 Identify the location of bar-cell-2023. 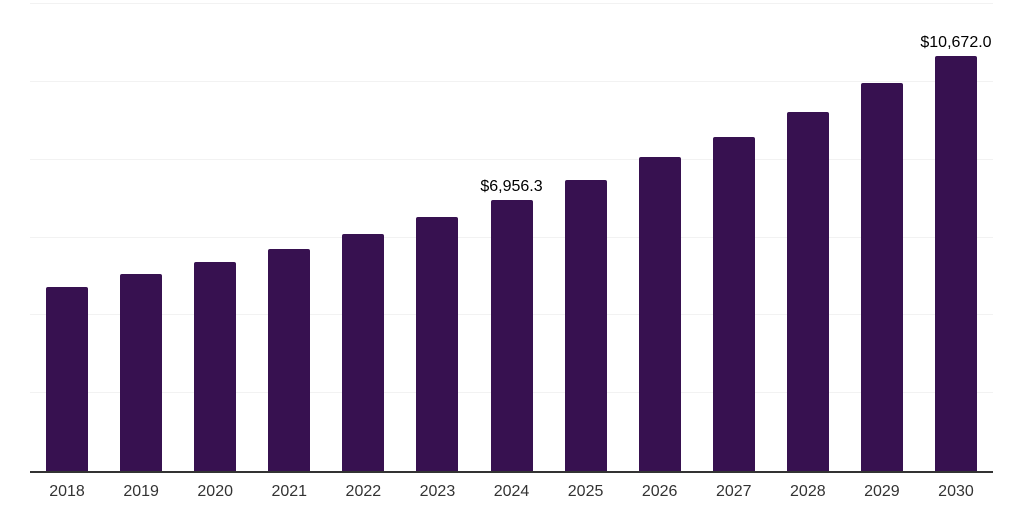
(437, 237).